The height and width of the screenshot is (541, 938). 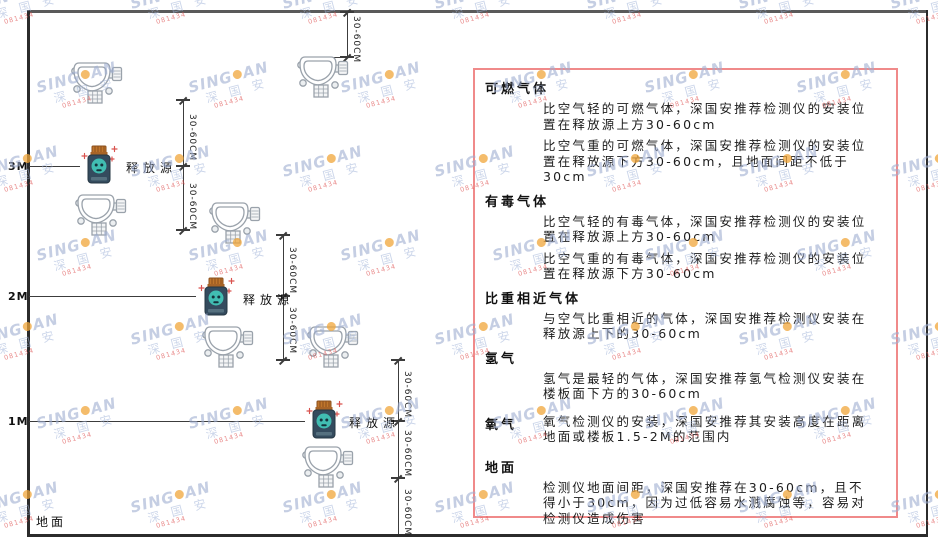 I want to click on section-heading: 氢气, so click(x=501, y=359).